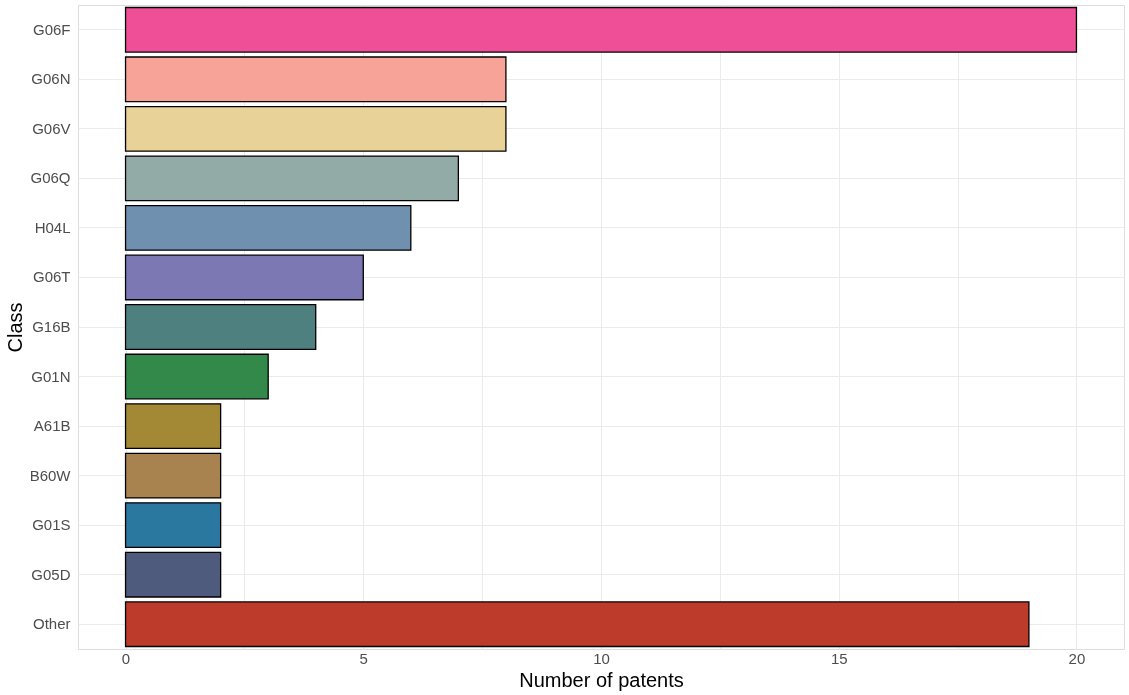 The width and height of the screenshot is (1129, 695). Describe the element at coordinates (51, 79) in the screenshot. I see `y-tick-label: G06N` at that location.